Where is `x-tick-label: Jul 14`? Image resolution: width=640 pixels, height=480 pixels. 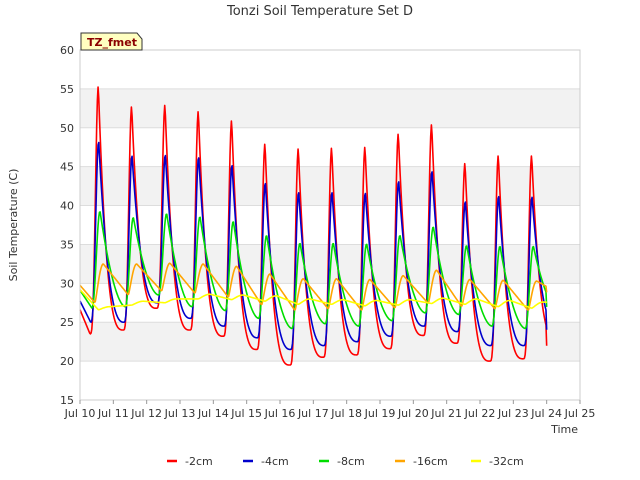
x-tick-label: Jul 14 is located at coordinates (213, 413).